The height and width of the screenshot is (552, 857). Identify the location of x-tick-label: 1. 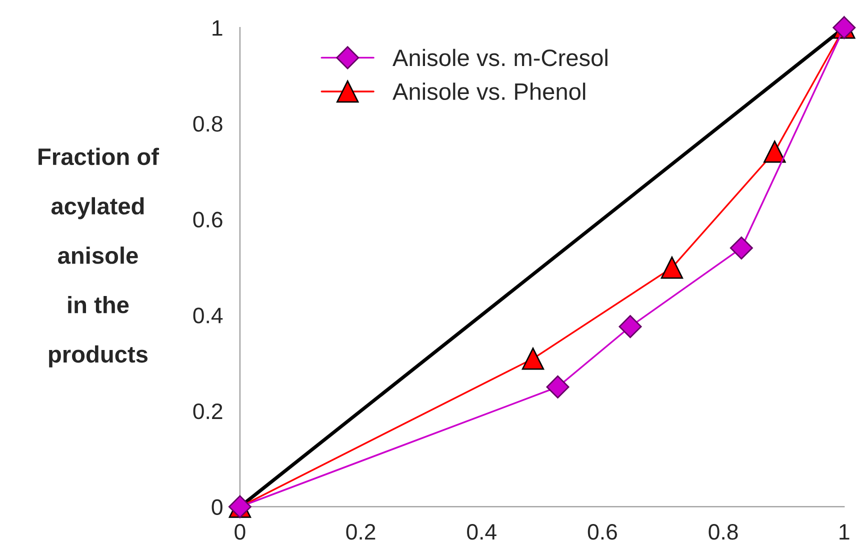
(845, 532).